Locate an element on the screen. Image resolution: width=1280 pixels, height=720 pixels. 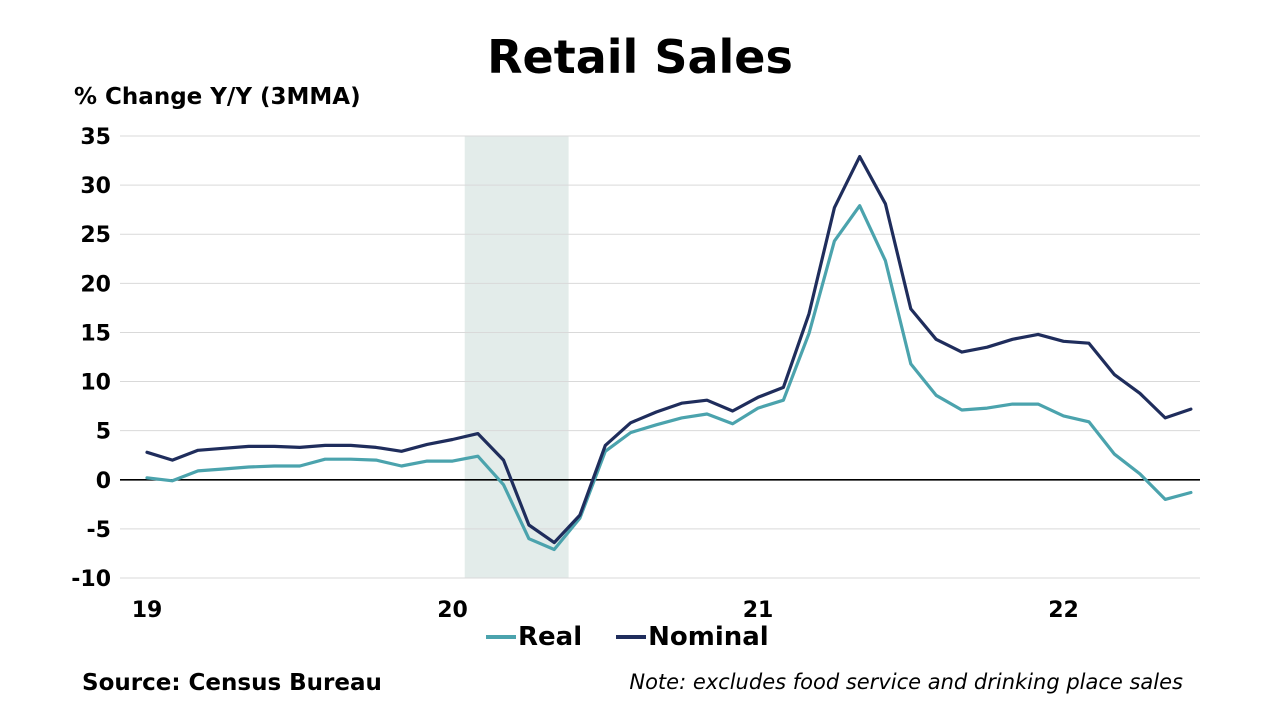
y-tick-label: 35 is located at coordinates (95, 137).